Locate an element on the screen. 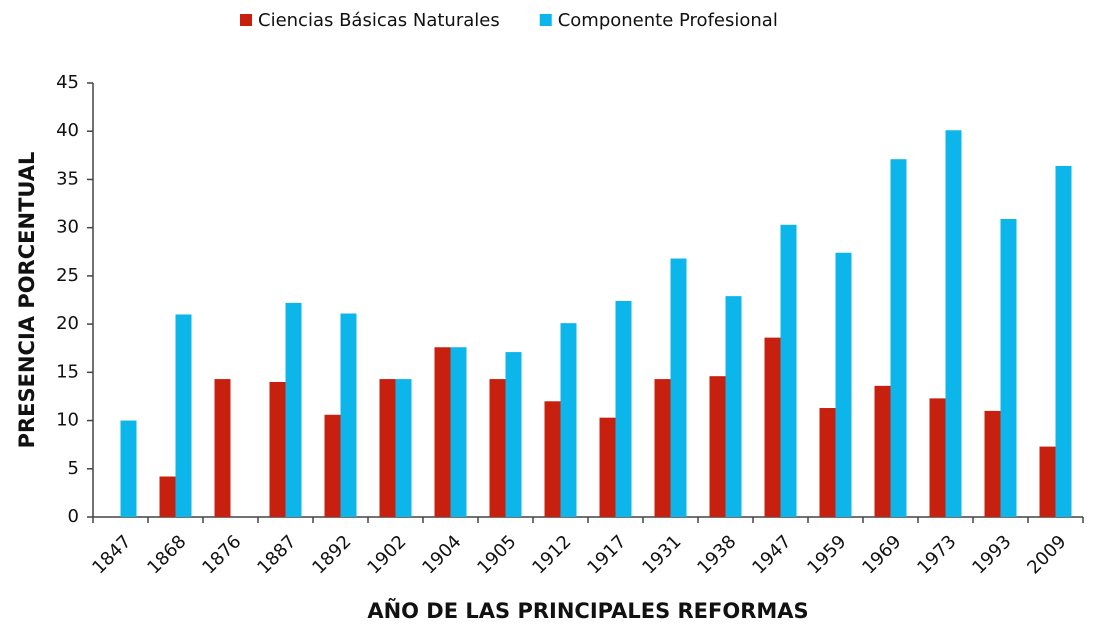  y-tick-label: 30 is located at coordinates (67, 227).